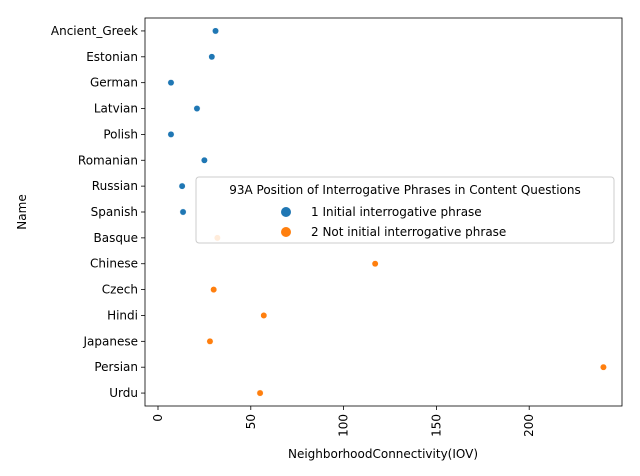 Image resolution: width=640 pixels, height=476 pixels. Describe the element at coordinates (116, 109) in the screenshot. I see `y-tick-label: Latvian` at that location.